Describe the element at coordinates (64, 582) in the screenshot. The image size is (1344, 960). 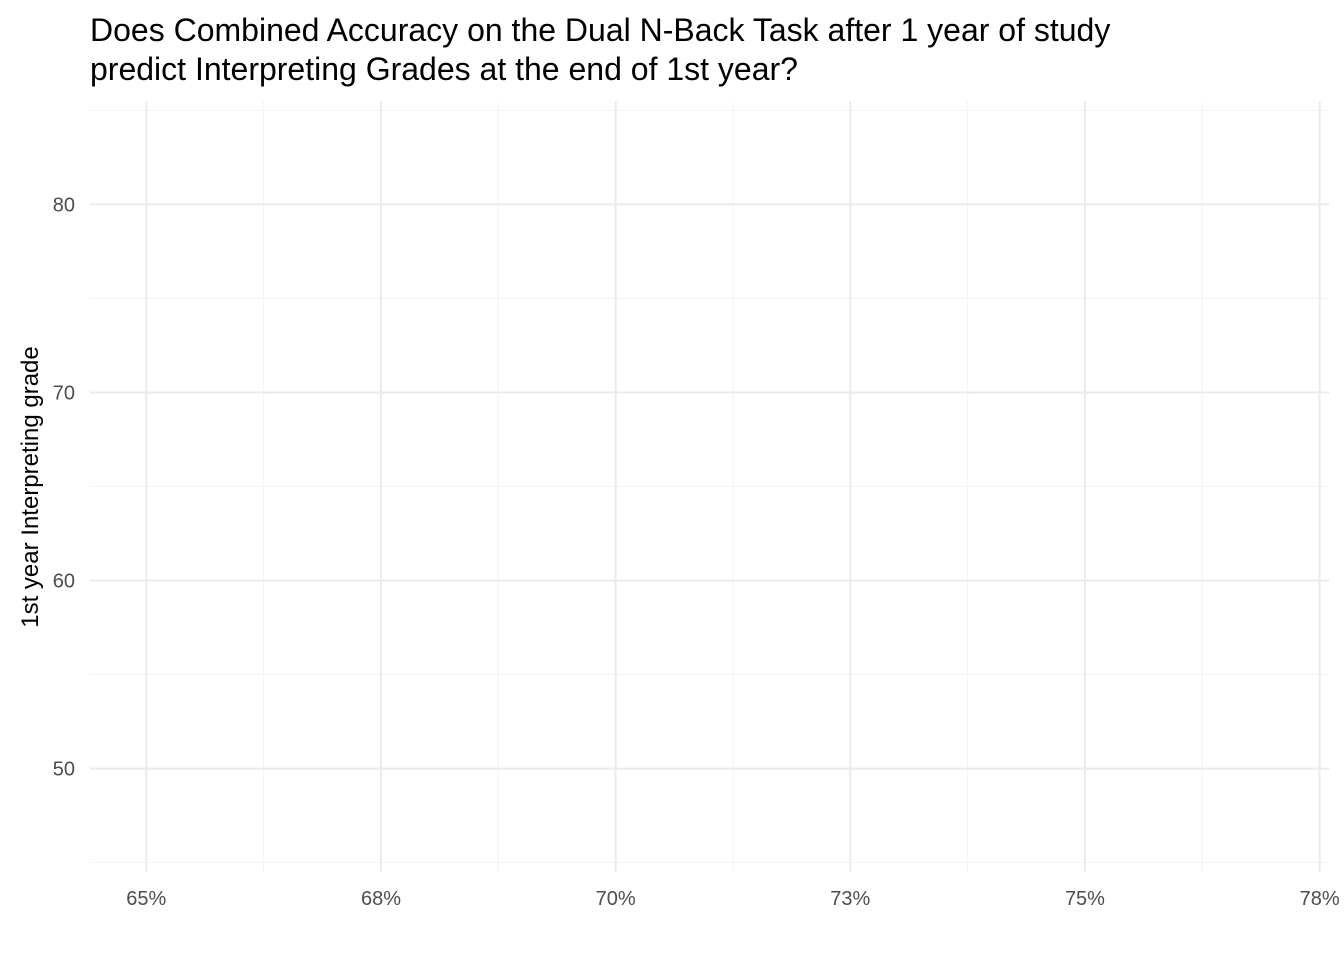
I see `y-tick-label: 60` at that location.